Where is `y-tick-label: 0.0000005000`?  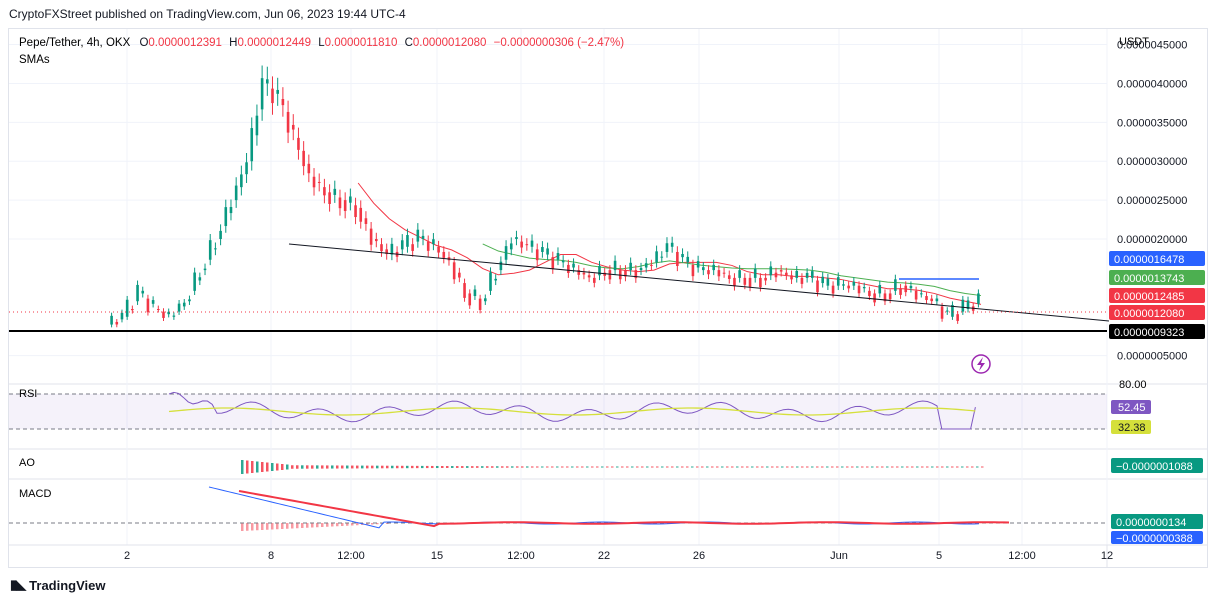 y-tick-label: 0.0000005000 is located at coordinates (1152, 357).